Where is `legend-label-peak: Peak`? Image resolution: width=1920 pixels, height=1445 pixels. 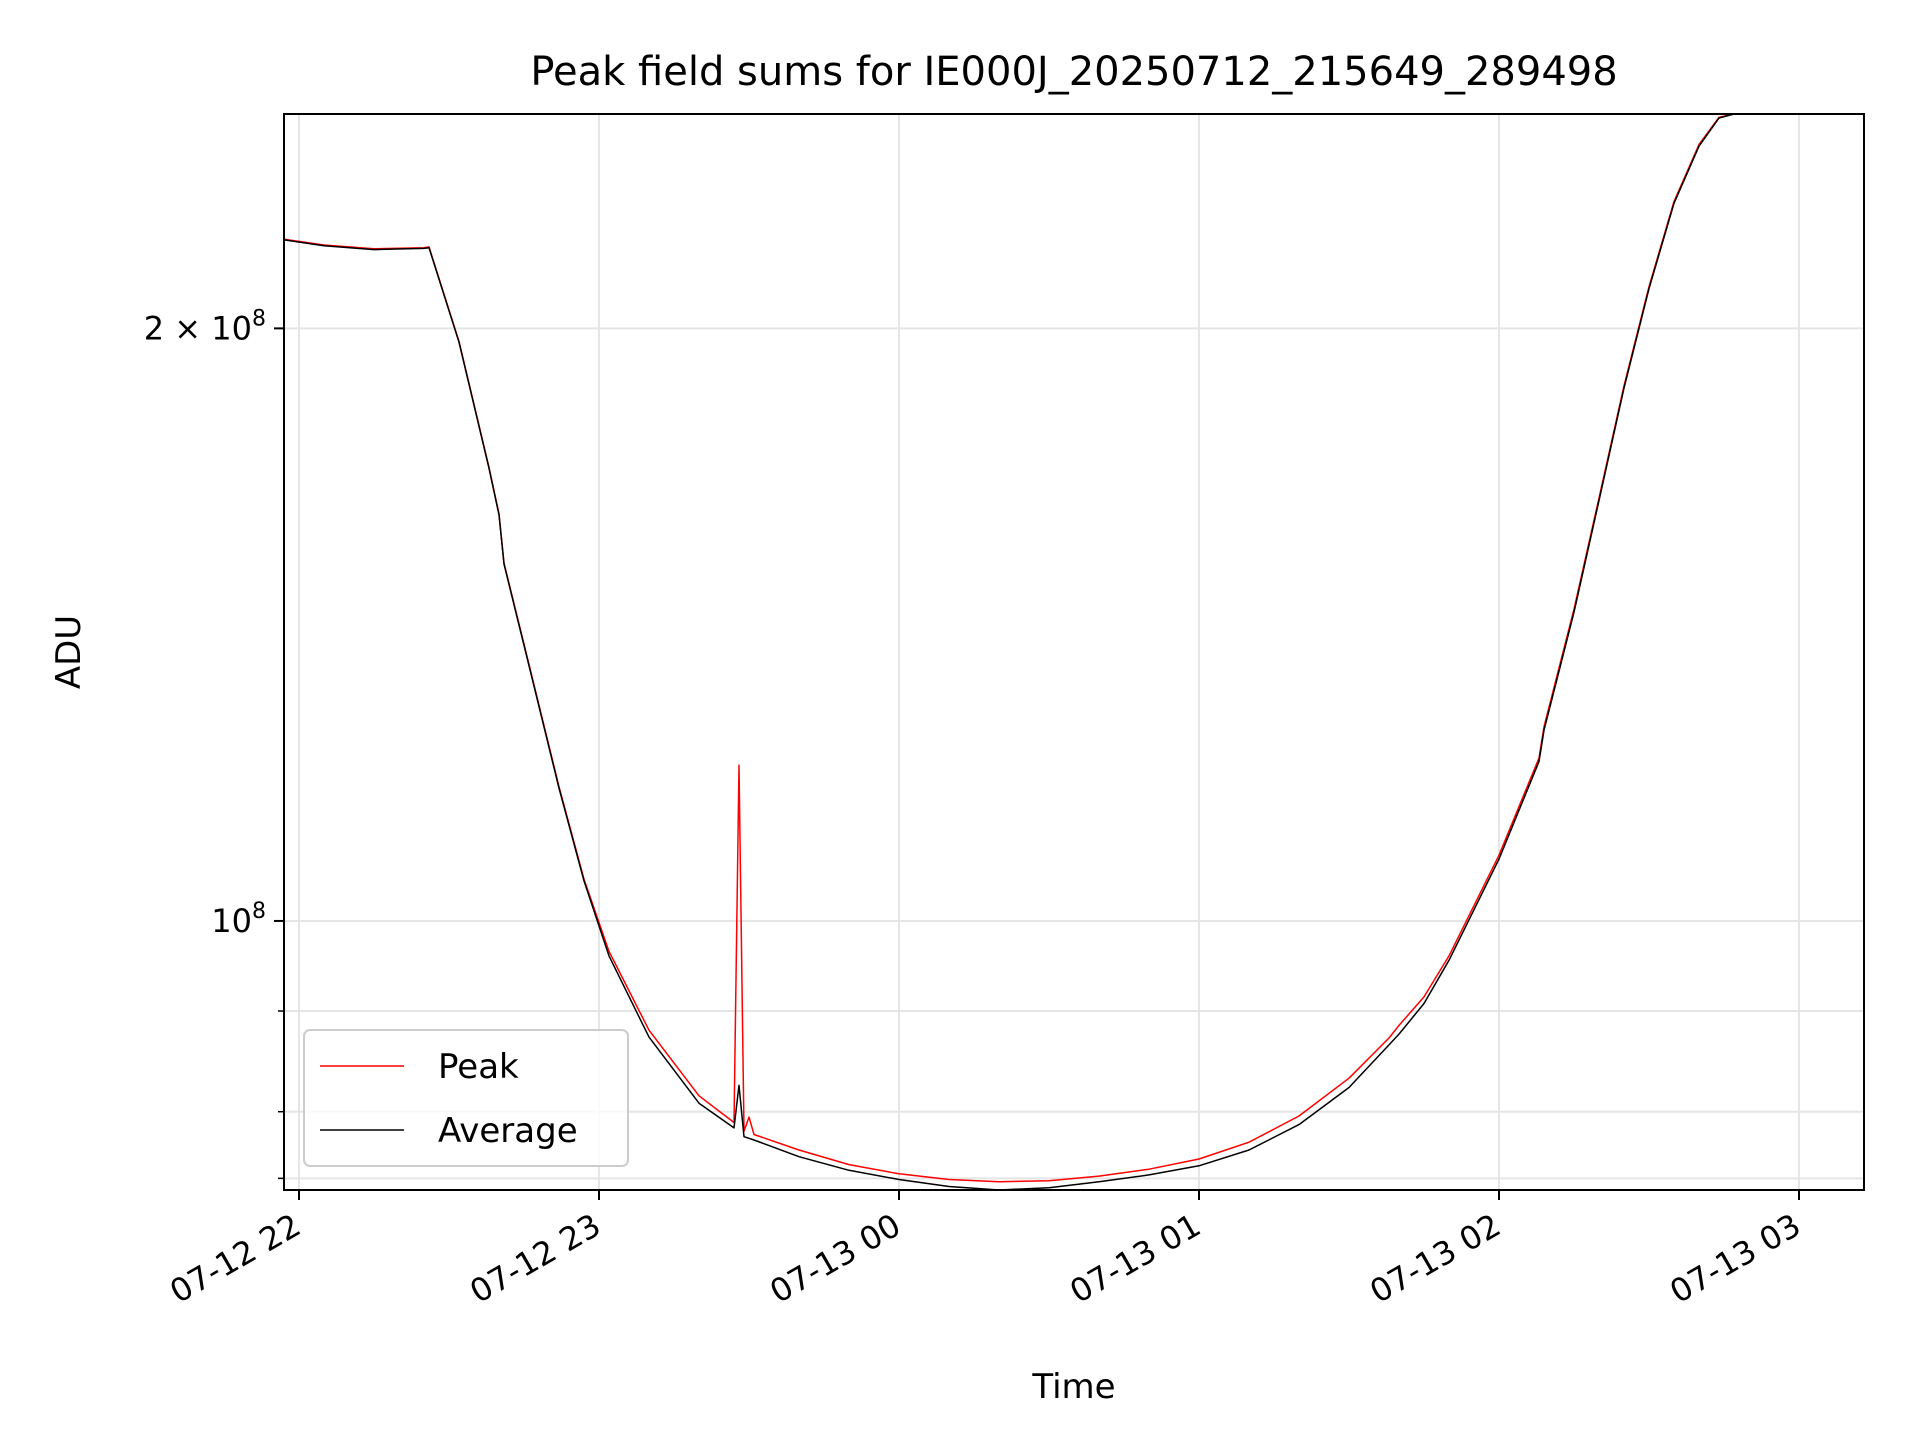
legend-label-peak: Peak is located at coordinates (478, 1067).